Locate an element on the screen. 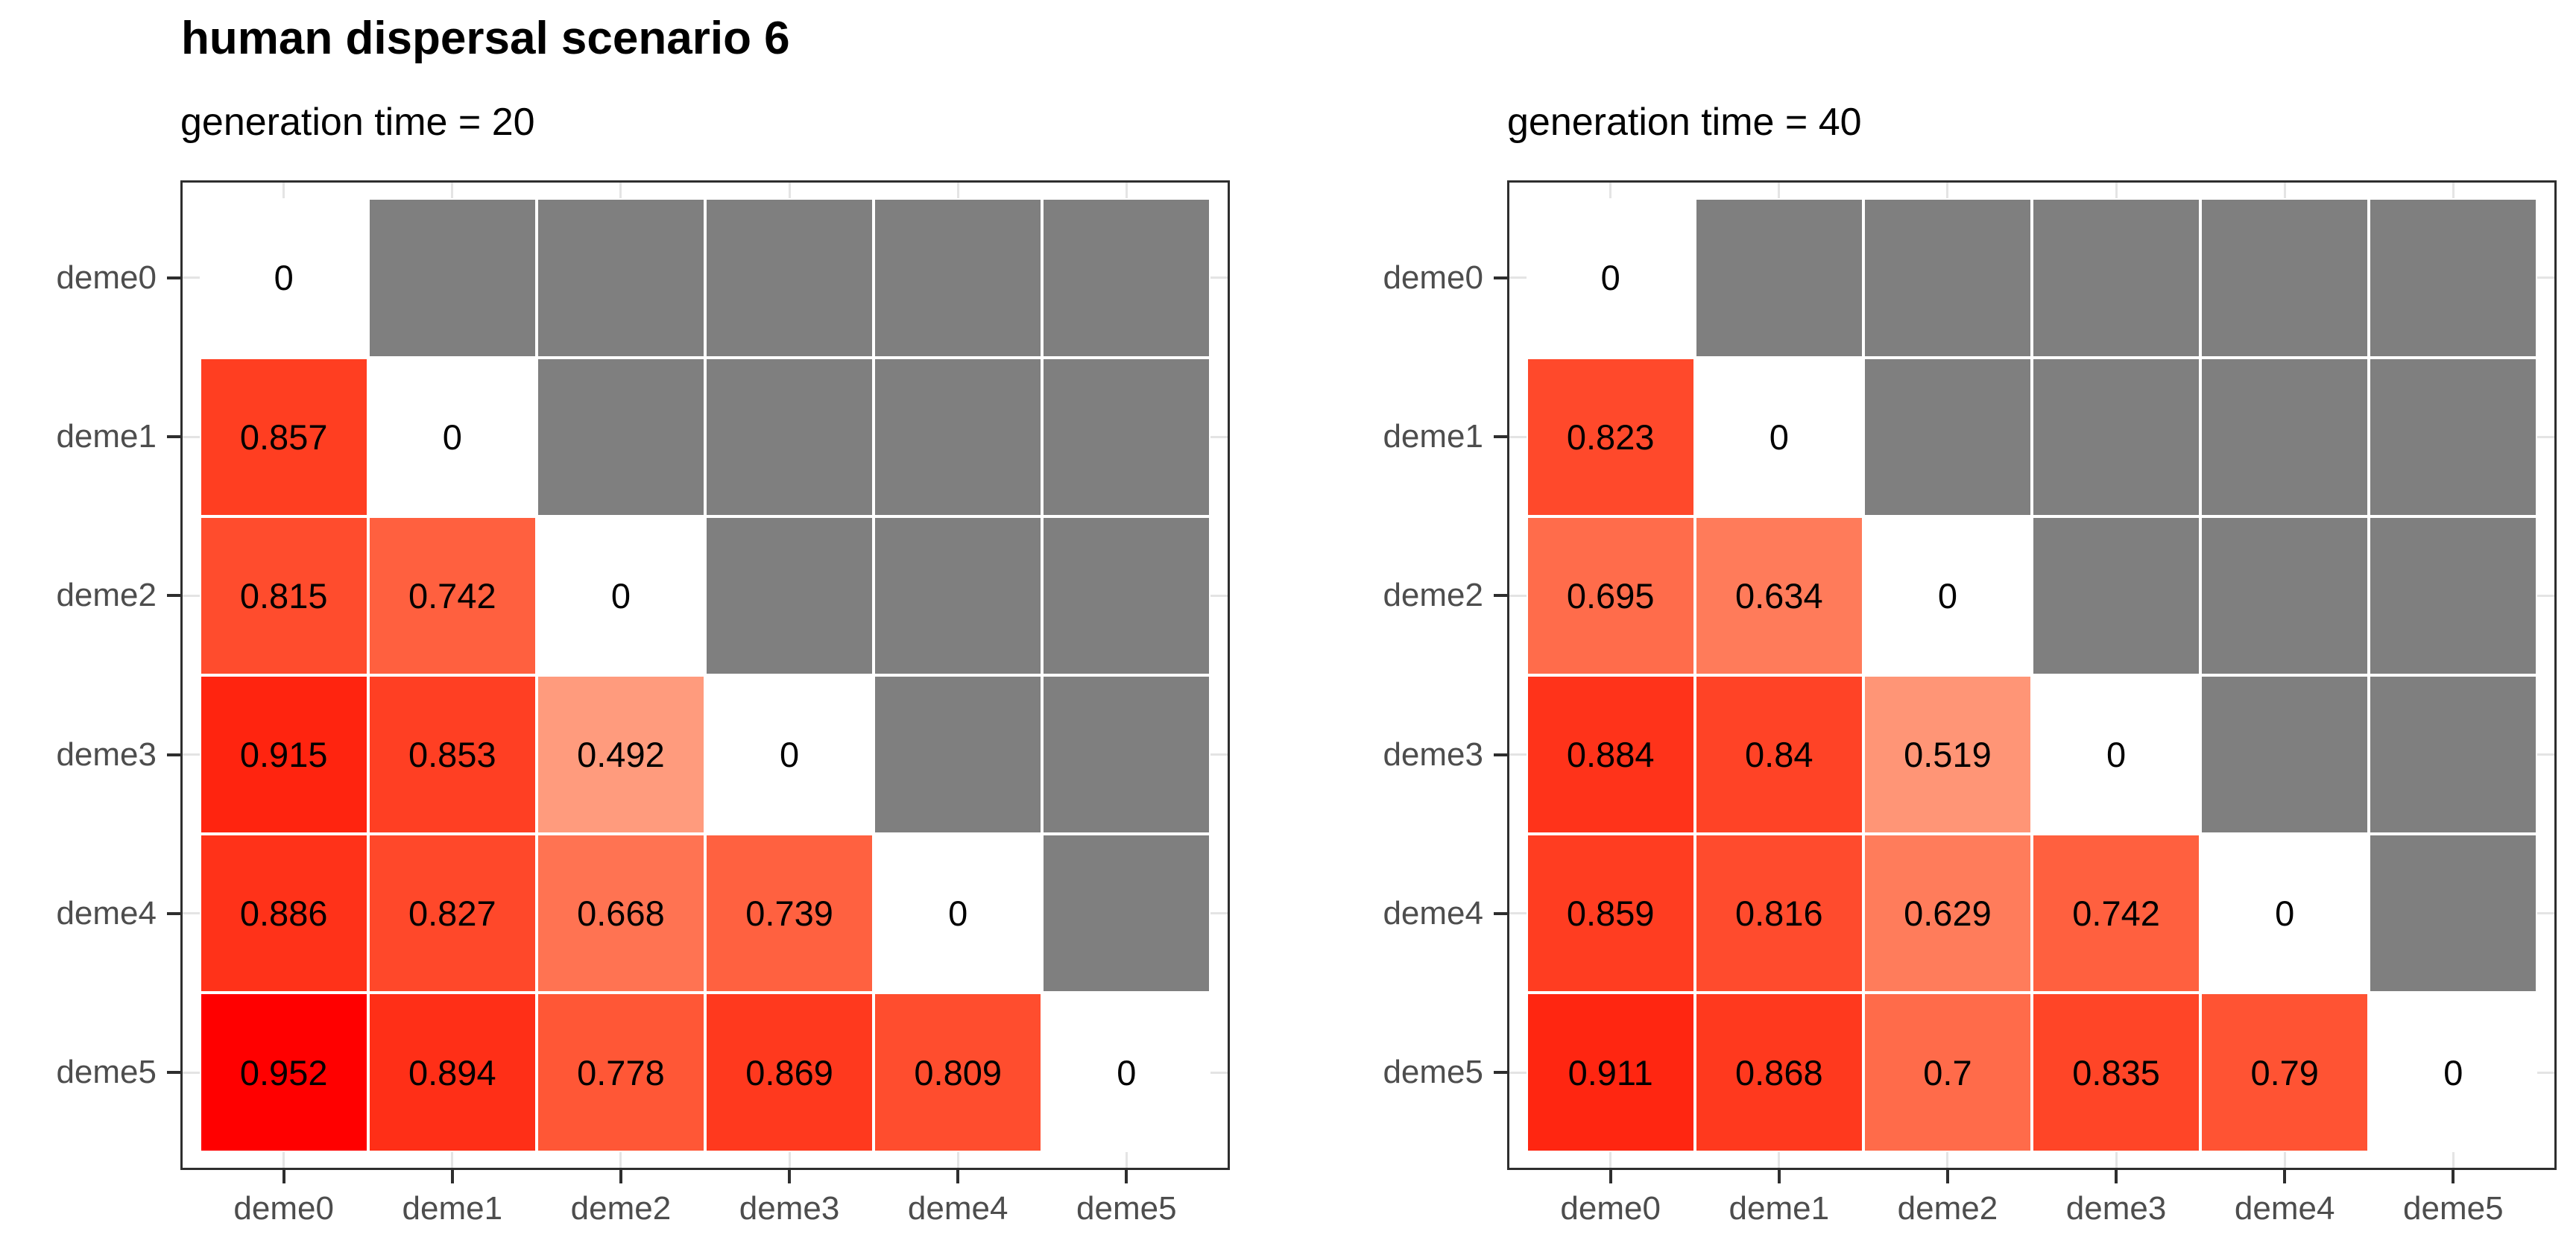  cell-deme1-deme3-na is located at coordinates (789, 436).